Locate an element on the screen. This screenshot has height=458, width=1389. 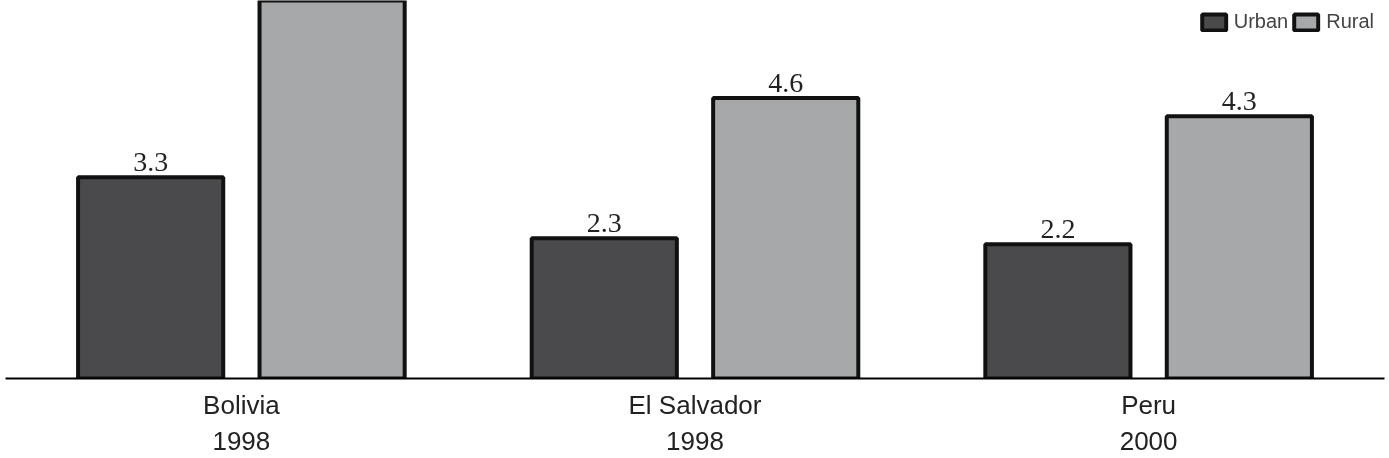
x-tick-label: Peru 2000 is located at coordinates (1148, 422).